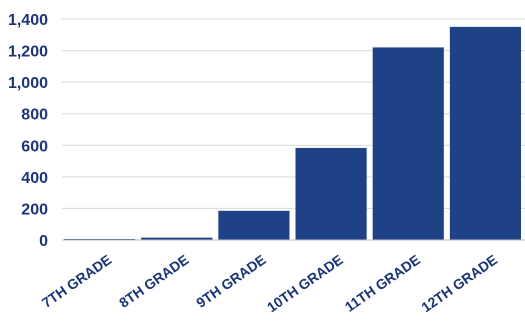  I want to click on y-tick-labels: 0 200 400 600 800 1,000 1,200 1,400, so click(28, 131).